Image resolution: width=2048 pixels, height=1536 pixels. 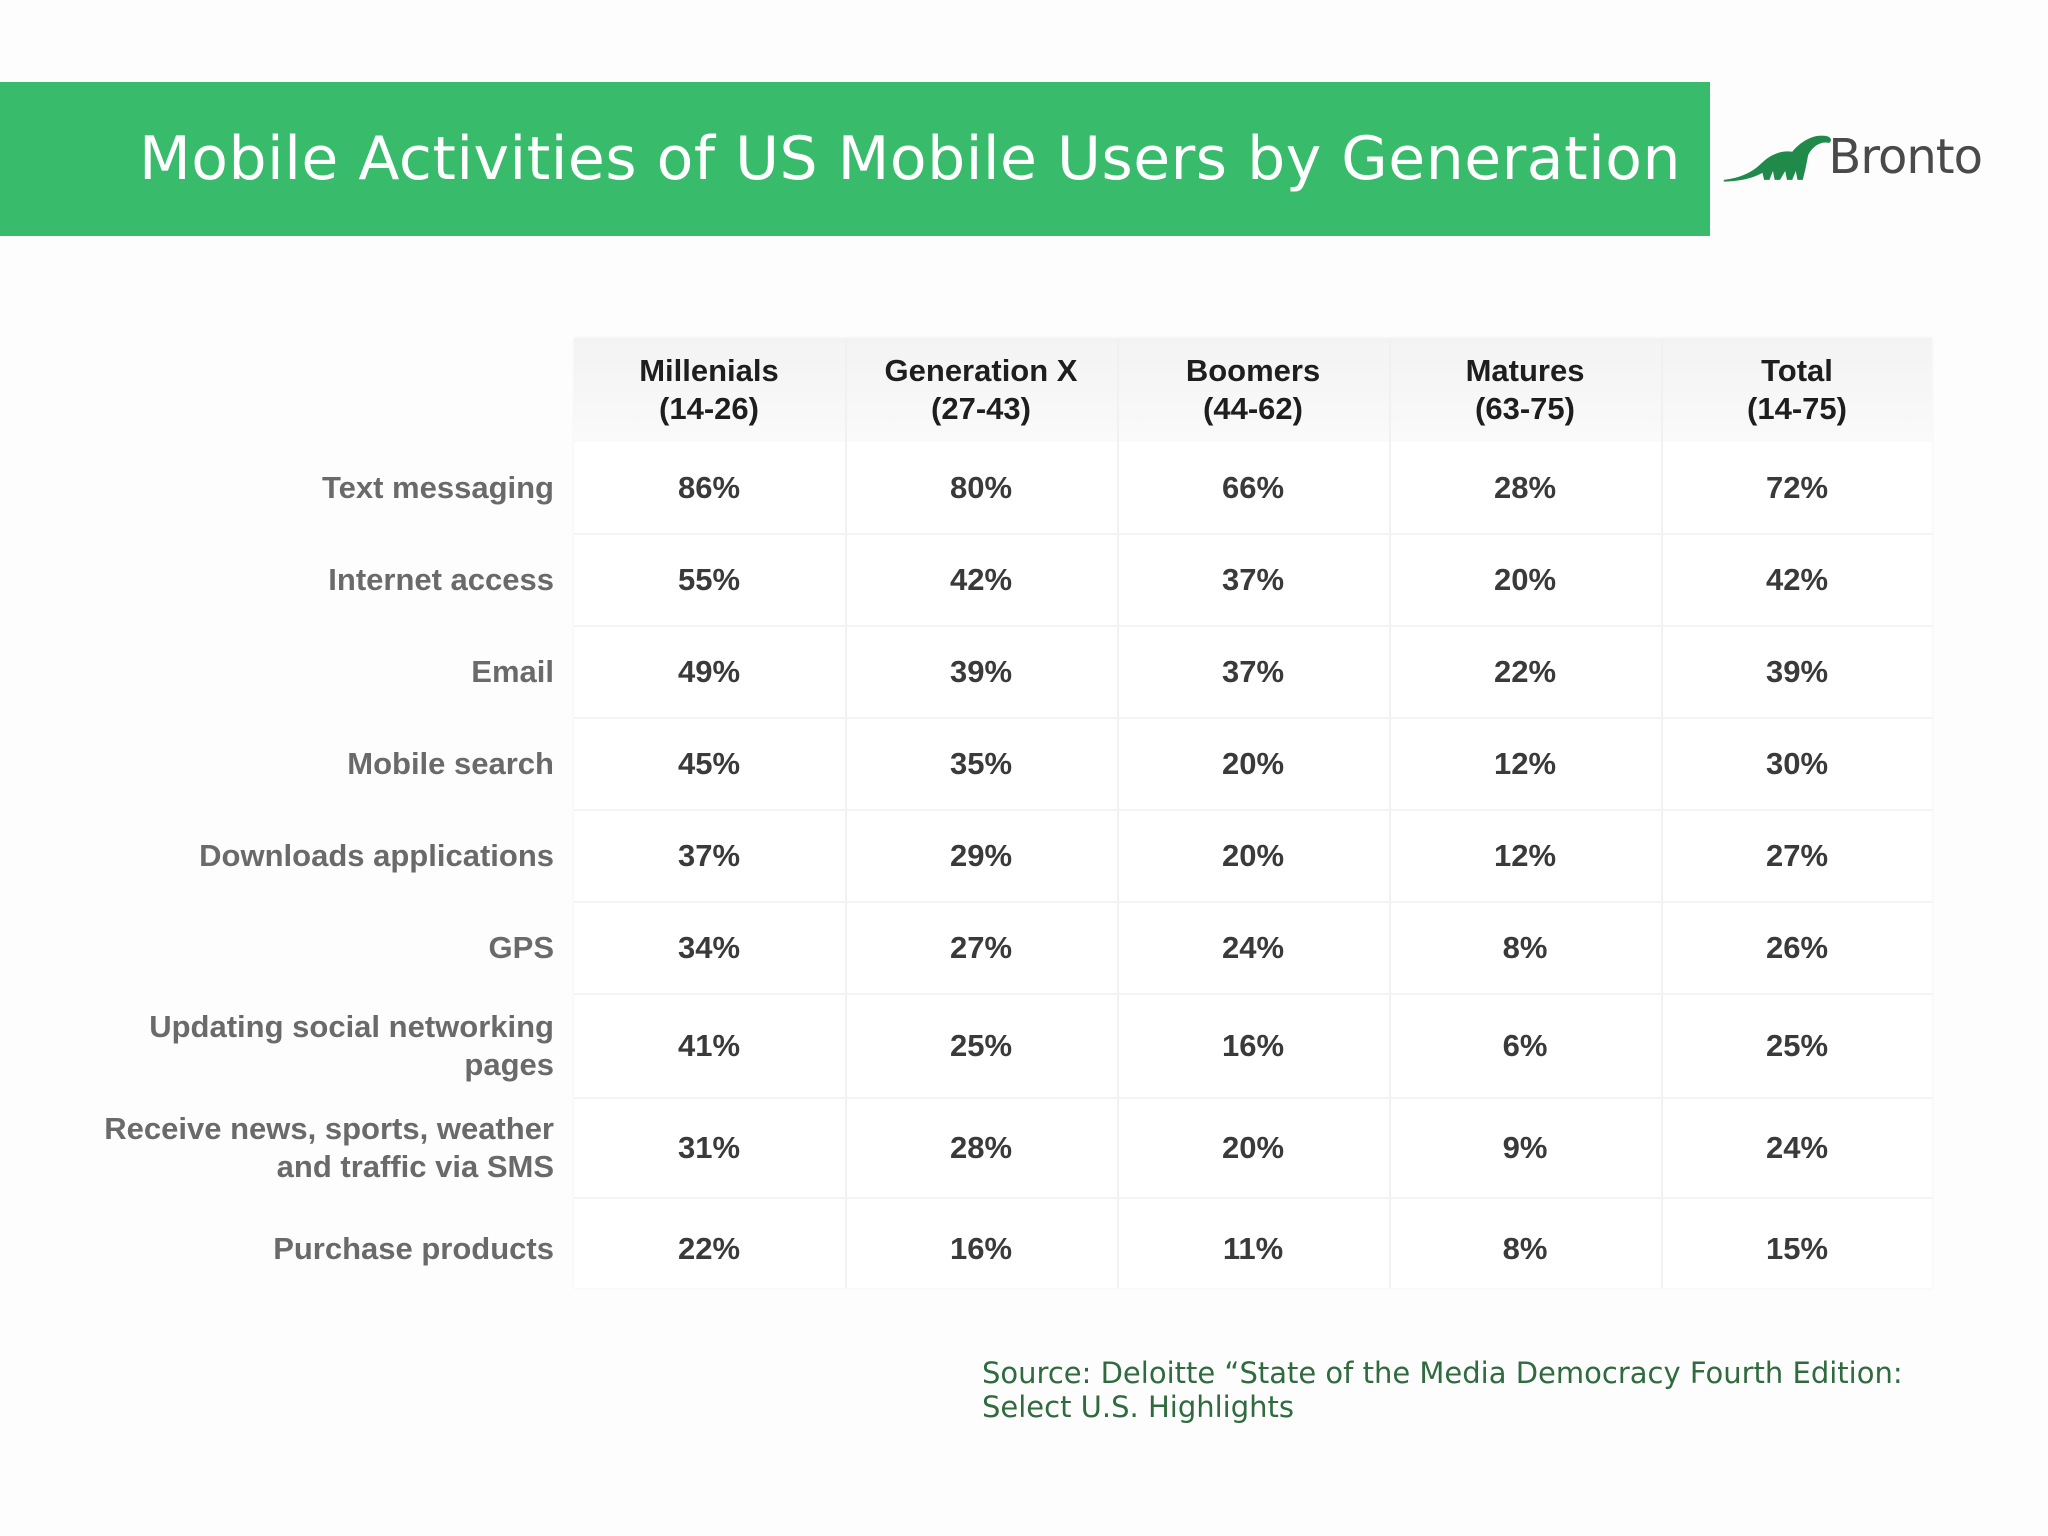 I want to click on table-cell: 6%, so click(x=1525, y=1045).